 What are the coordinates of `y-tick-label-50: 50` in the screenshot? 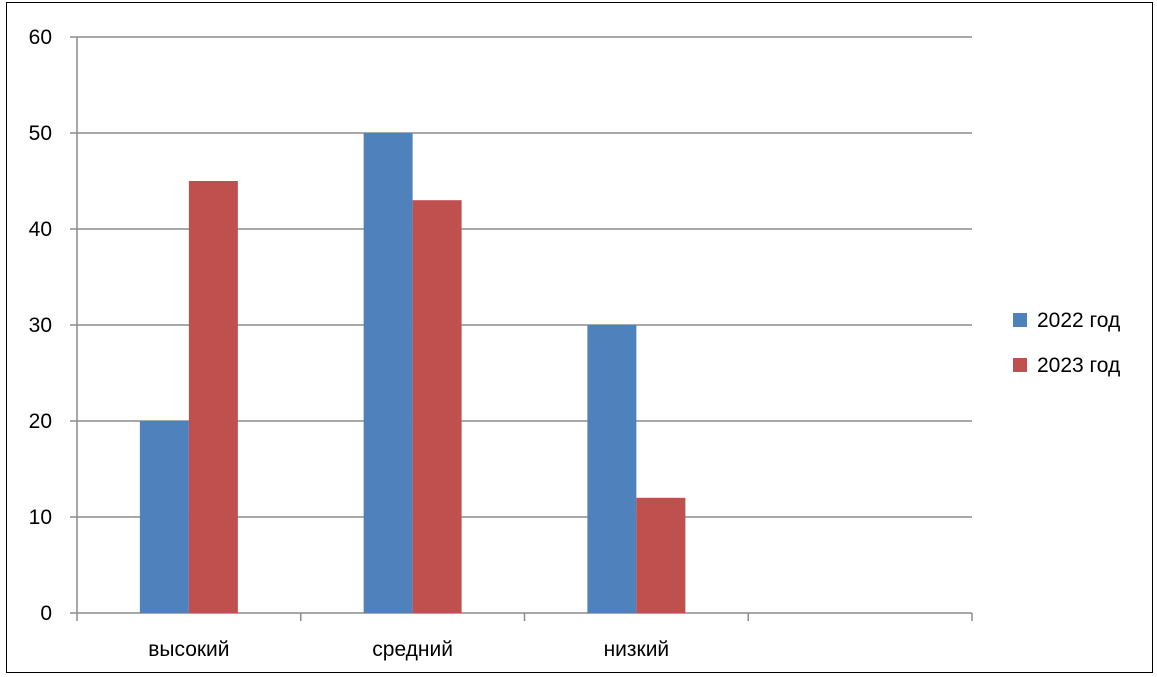 It's located at (40, 133).